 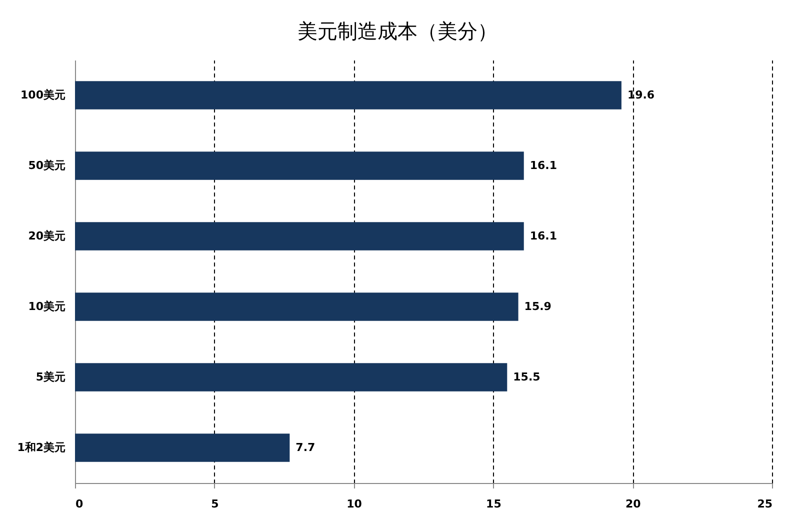 What do you see at coordinates (398, 31) in the screenshot?
I see `chart-title: 美元制造成本（美分）` at bounding box center [398, 31].